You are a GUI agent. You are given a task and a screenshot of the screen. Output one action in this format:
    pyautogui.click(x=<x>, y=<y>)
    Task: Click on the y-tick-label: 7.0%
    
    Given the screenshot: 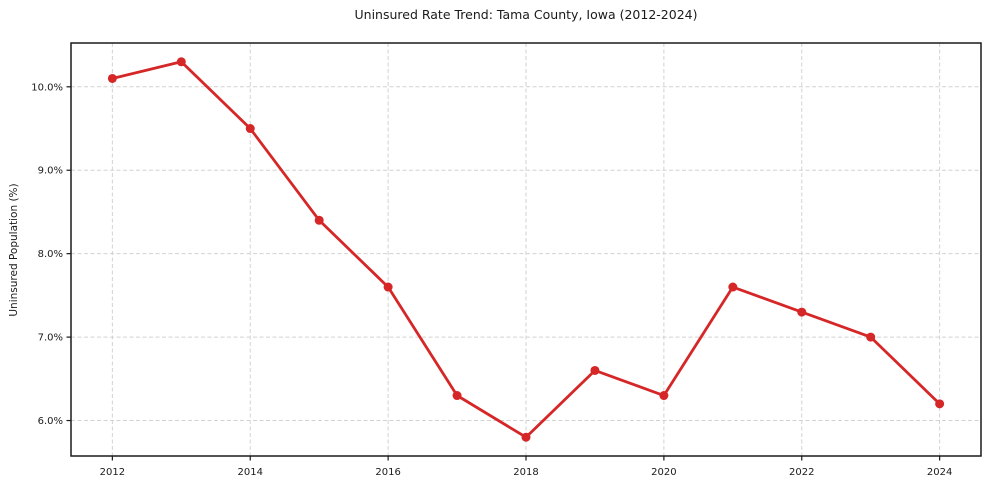 What is the action you would take?
    pyautogui.click(x=50, y=338)
    